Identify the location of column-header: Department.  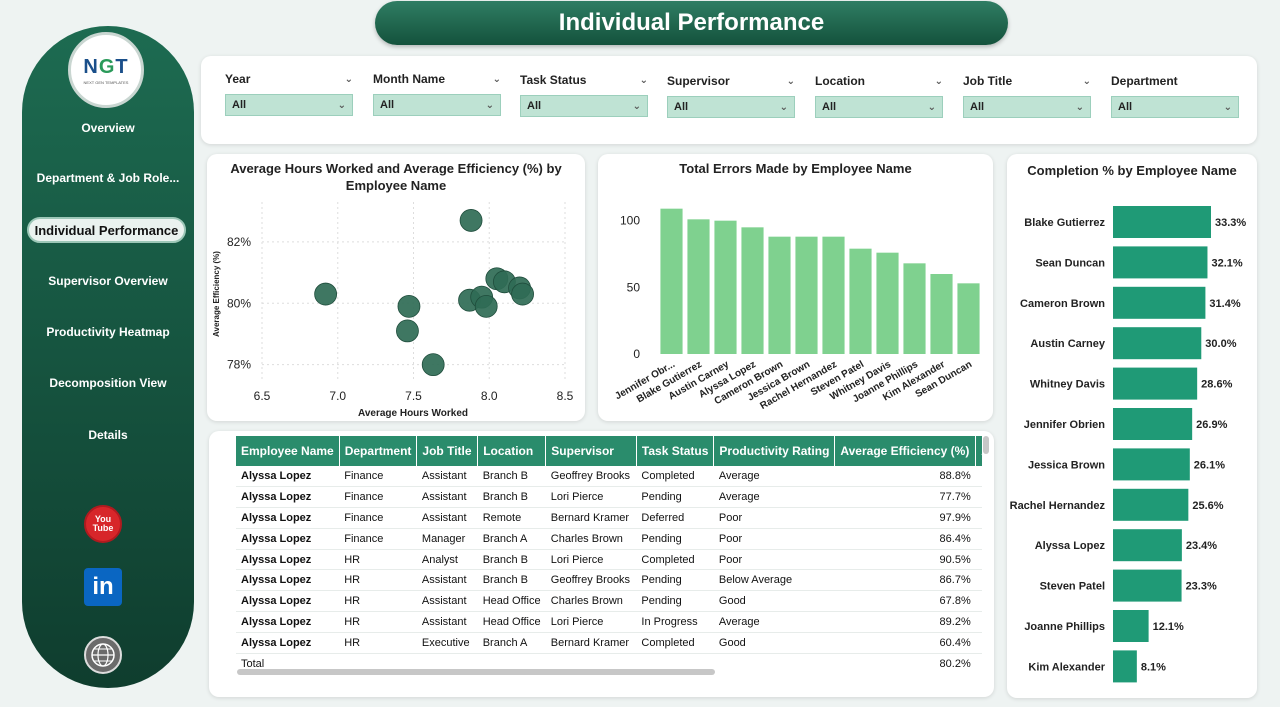
(378, 451).